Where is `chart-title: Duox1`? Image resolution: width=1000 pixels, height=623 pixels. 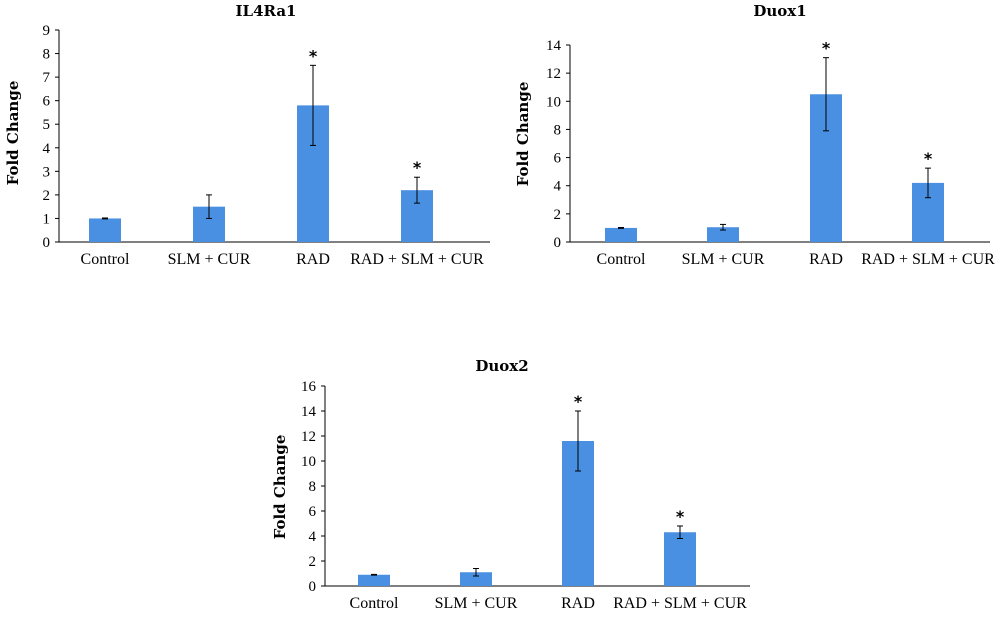 chart-title: Duox1 is located at coordinates (779, 11).